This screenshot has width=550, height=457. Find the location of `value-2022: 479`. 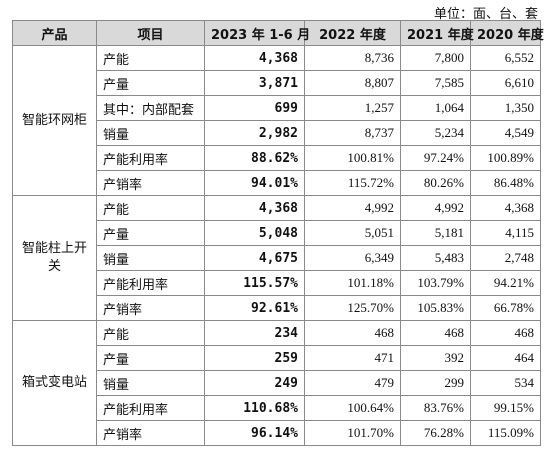

value-2022: 479 is located at coordinates (352, 383).